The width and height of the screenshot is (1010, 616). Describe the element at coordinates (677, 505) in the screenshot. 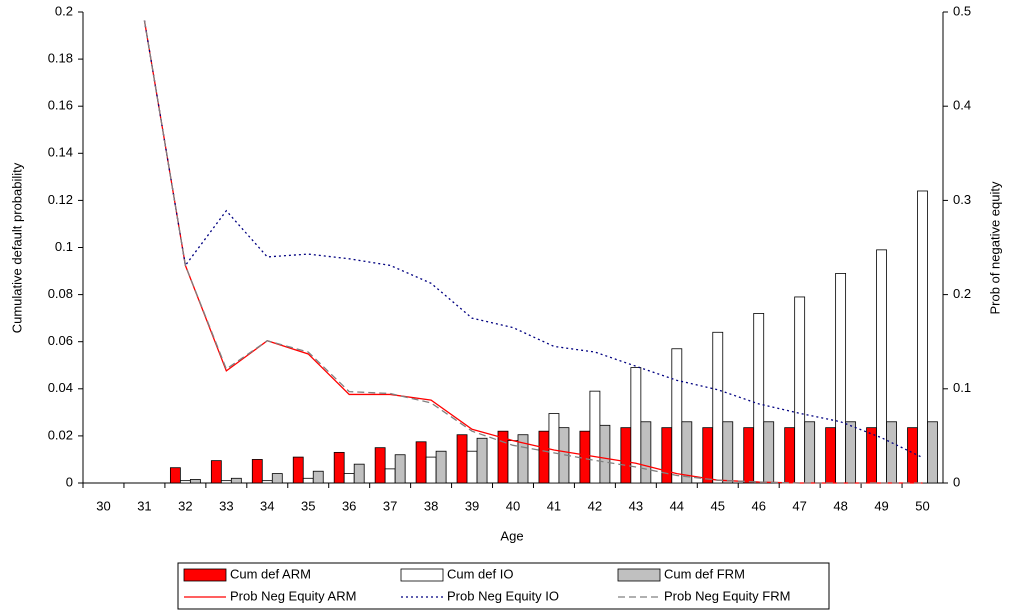

I see `x-tick-label: 44` at that location.